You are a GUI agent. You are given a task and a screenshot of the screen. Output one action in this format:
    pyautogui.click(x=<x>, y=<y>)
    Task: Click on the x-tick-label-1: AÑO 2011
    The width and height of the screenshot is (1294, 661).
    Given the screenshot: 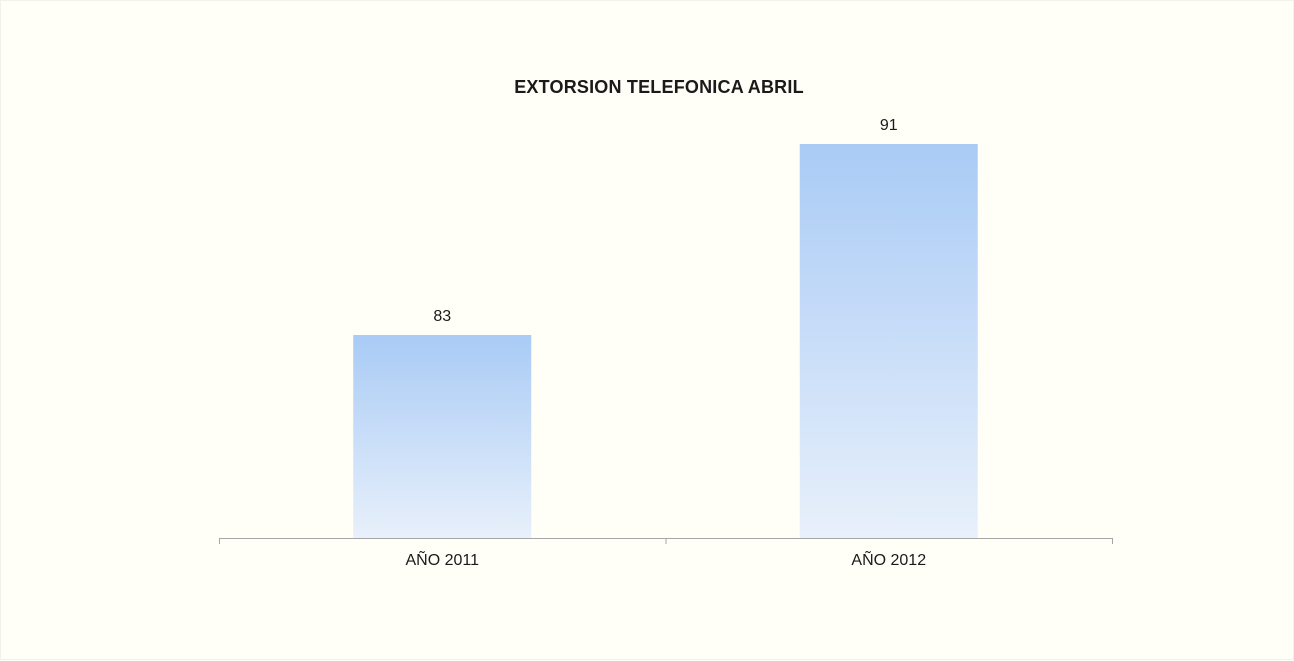 What is the action you would take?
    pyautogui.click(x=442, y=559)
    